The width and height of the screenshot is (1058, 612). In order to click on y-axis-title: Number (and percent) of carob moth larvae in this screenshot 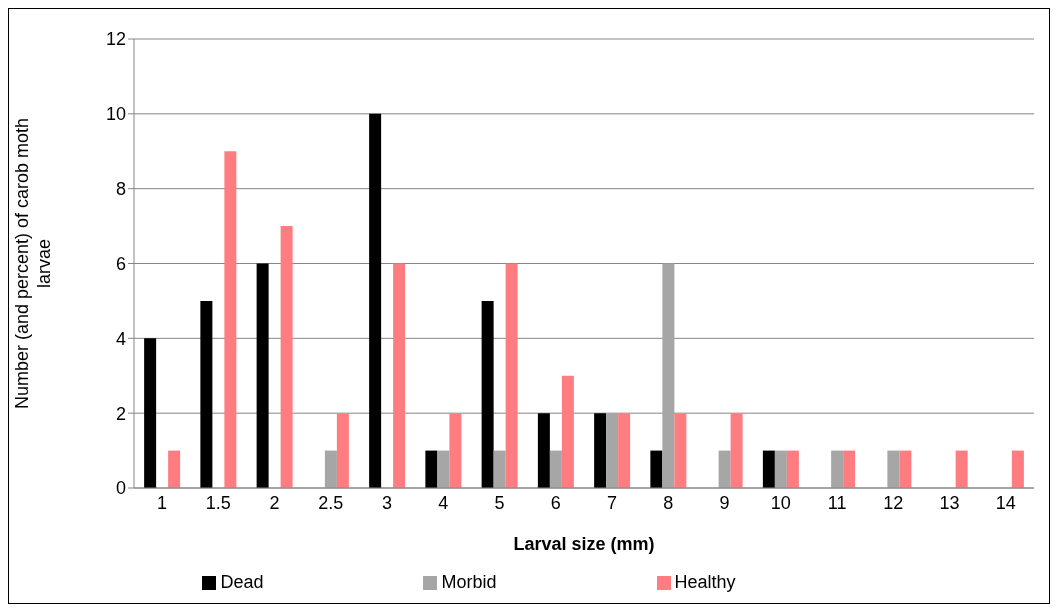, I will do `click(33, 263)`.